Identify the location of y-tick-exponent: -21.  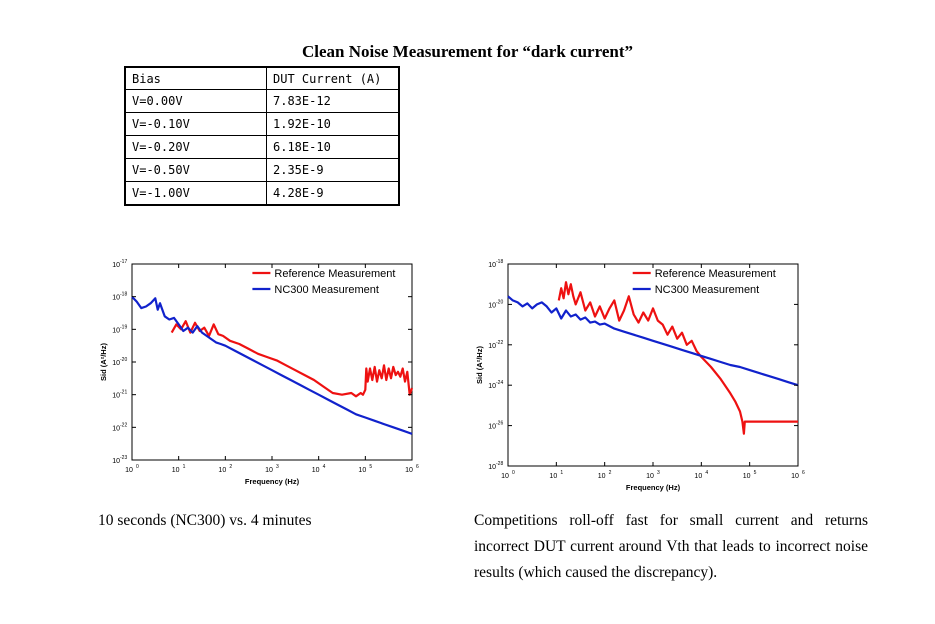
(123, 393).